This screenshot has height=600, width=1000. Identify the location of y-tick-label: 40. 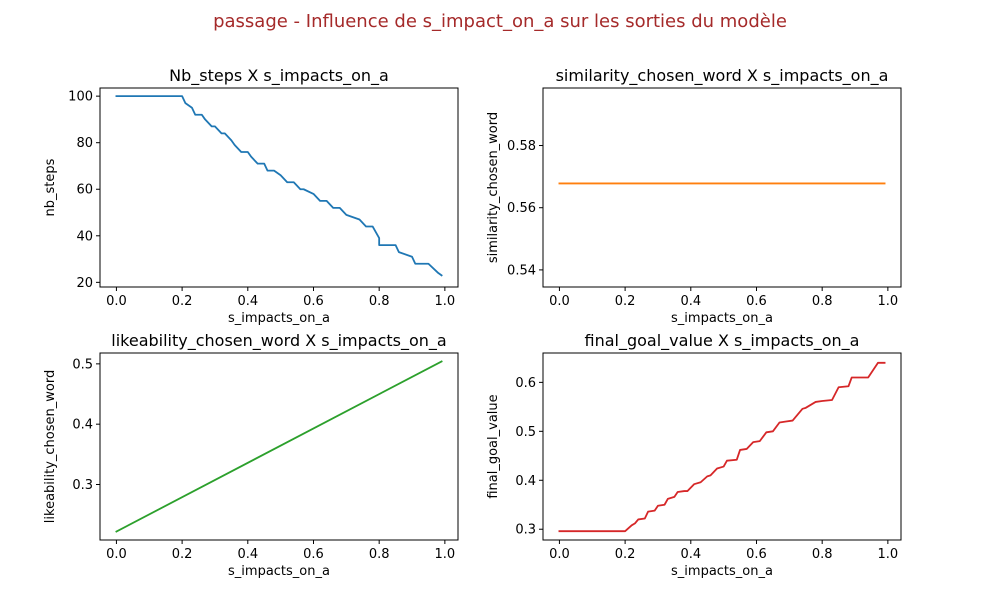
(84, 236).